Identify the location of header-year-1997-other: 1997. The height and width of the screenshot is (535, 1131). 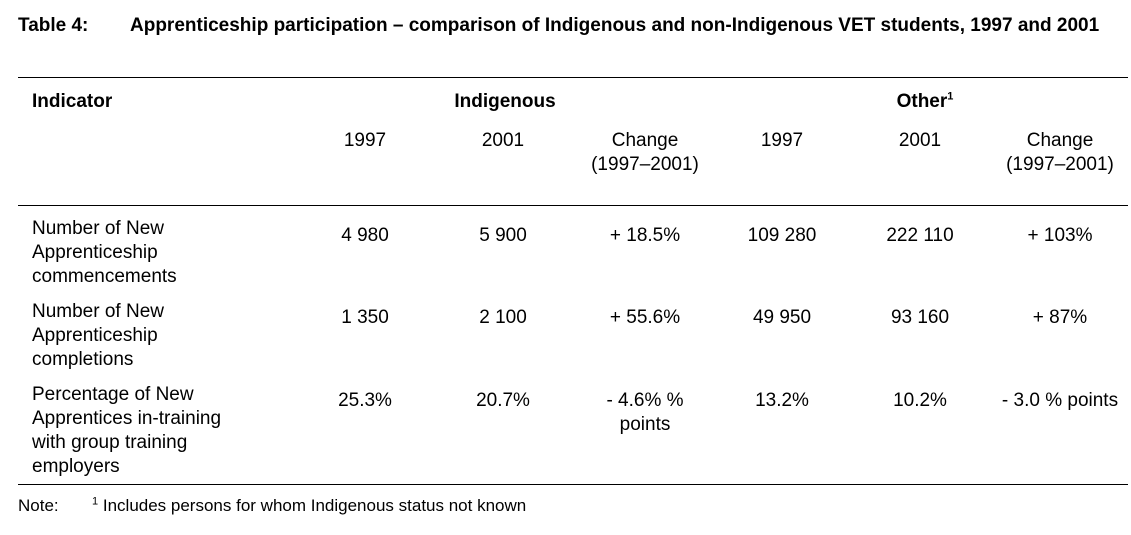
(782, 140).